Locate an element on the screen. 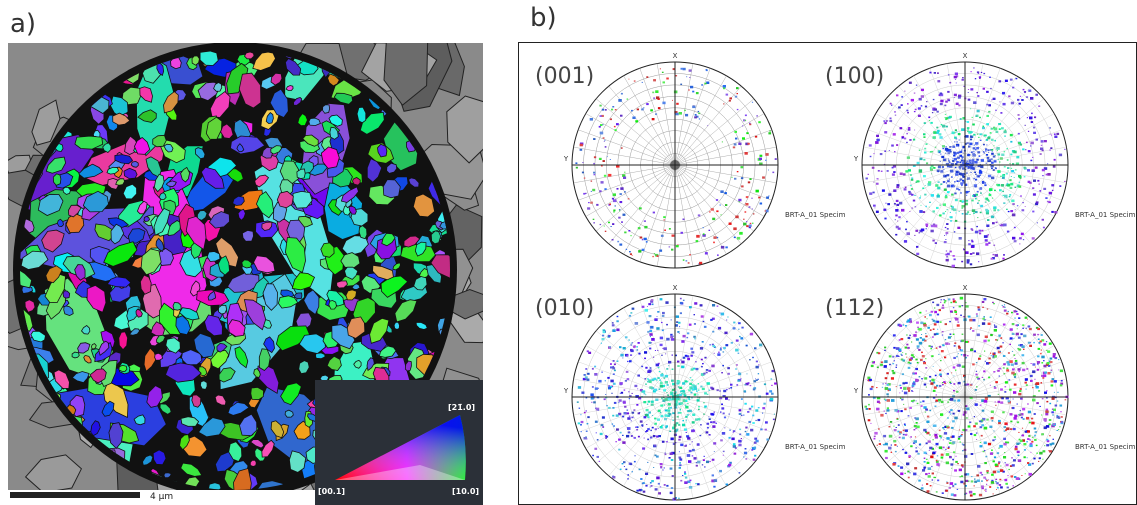 The height and width of the screenshot is (505, 1137). legend-left: [00.1] is located at coordinates (331, 491).